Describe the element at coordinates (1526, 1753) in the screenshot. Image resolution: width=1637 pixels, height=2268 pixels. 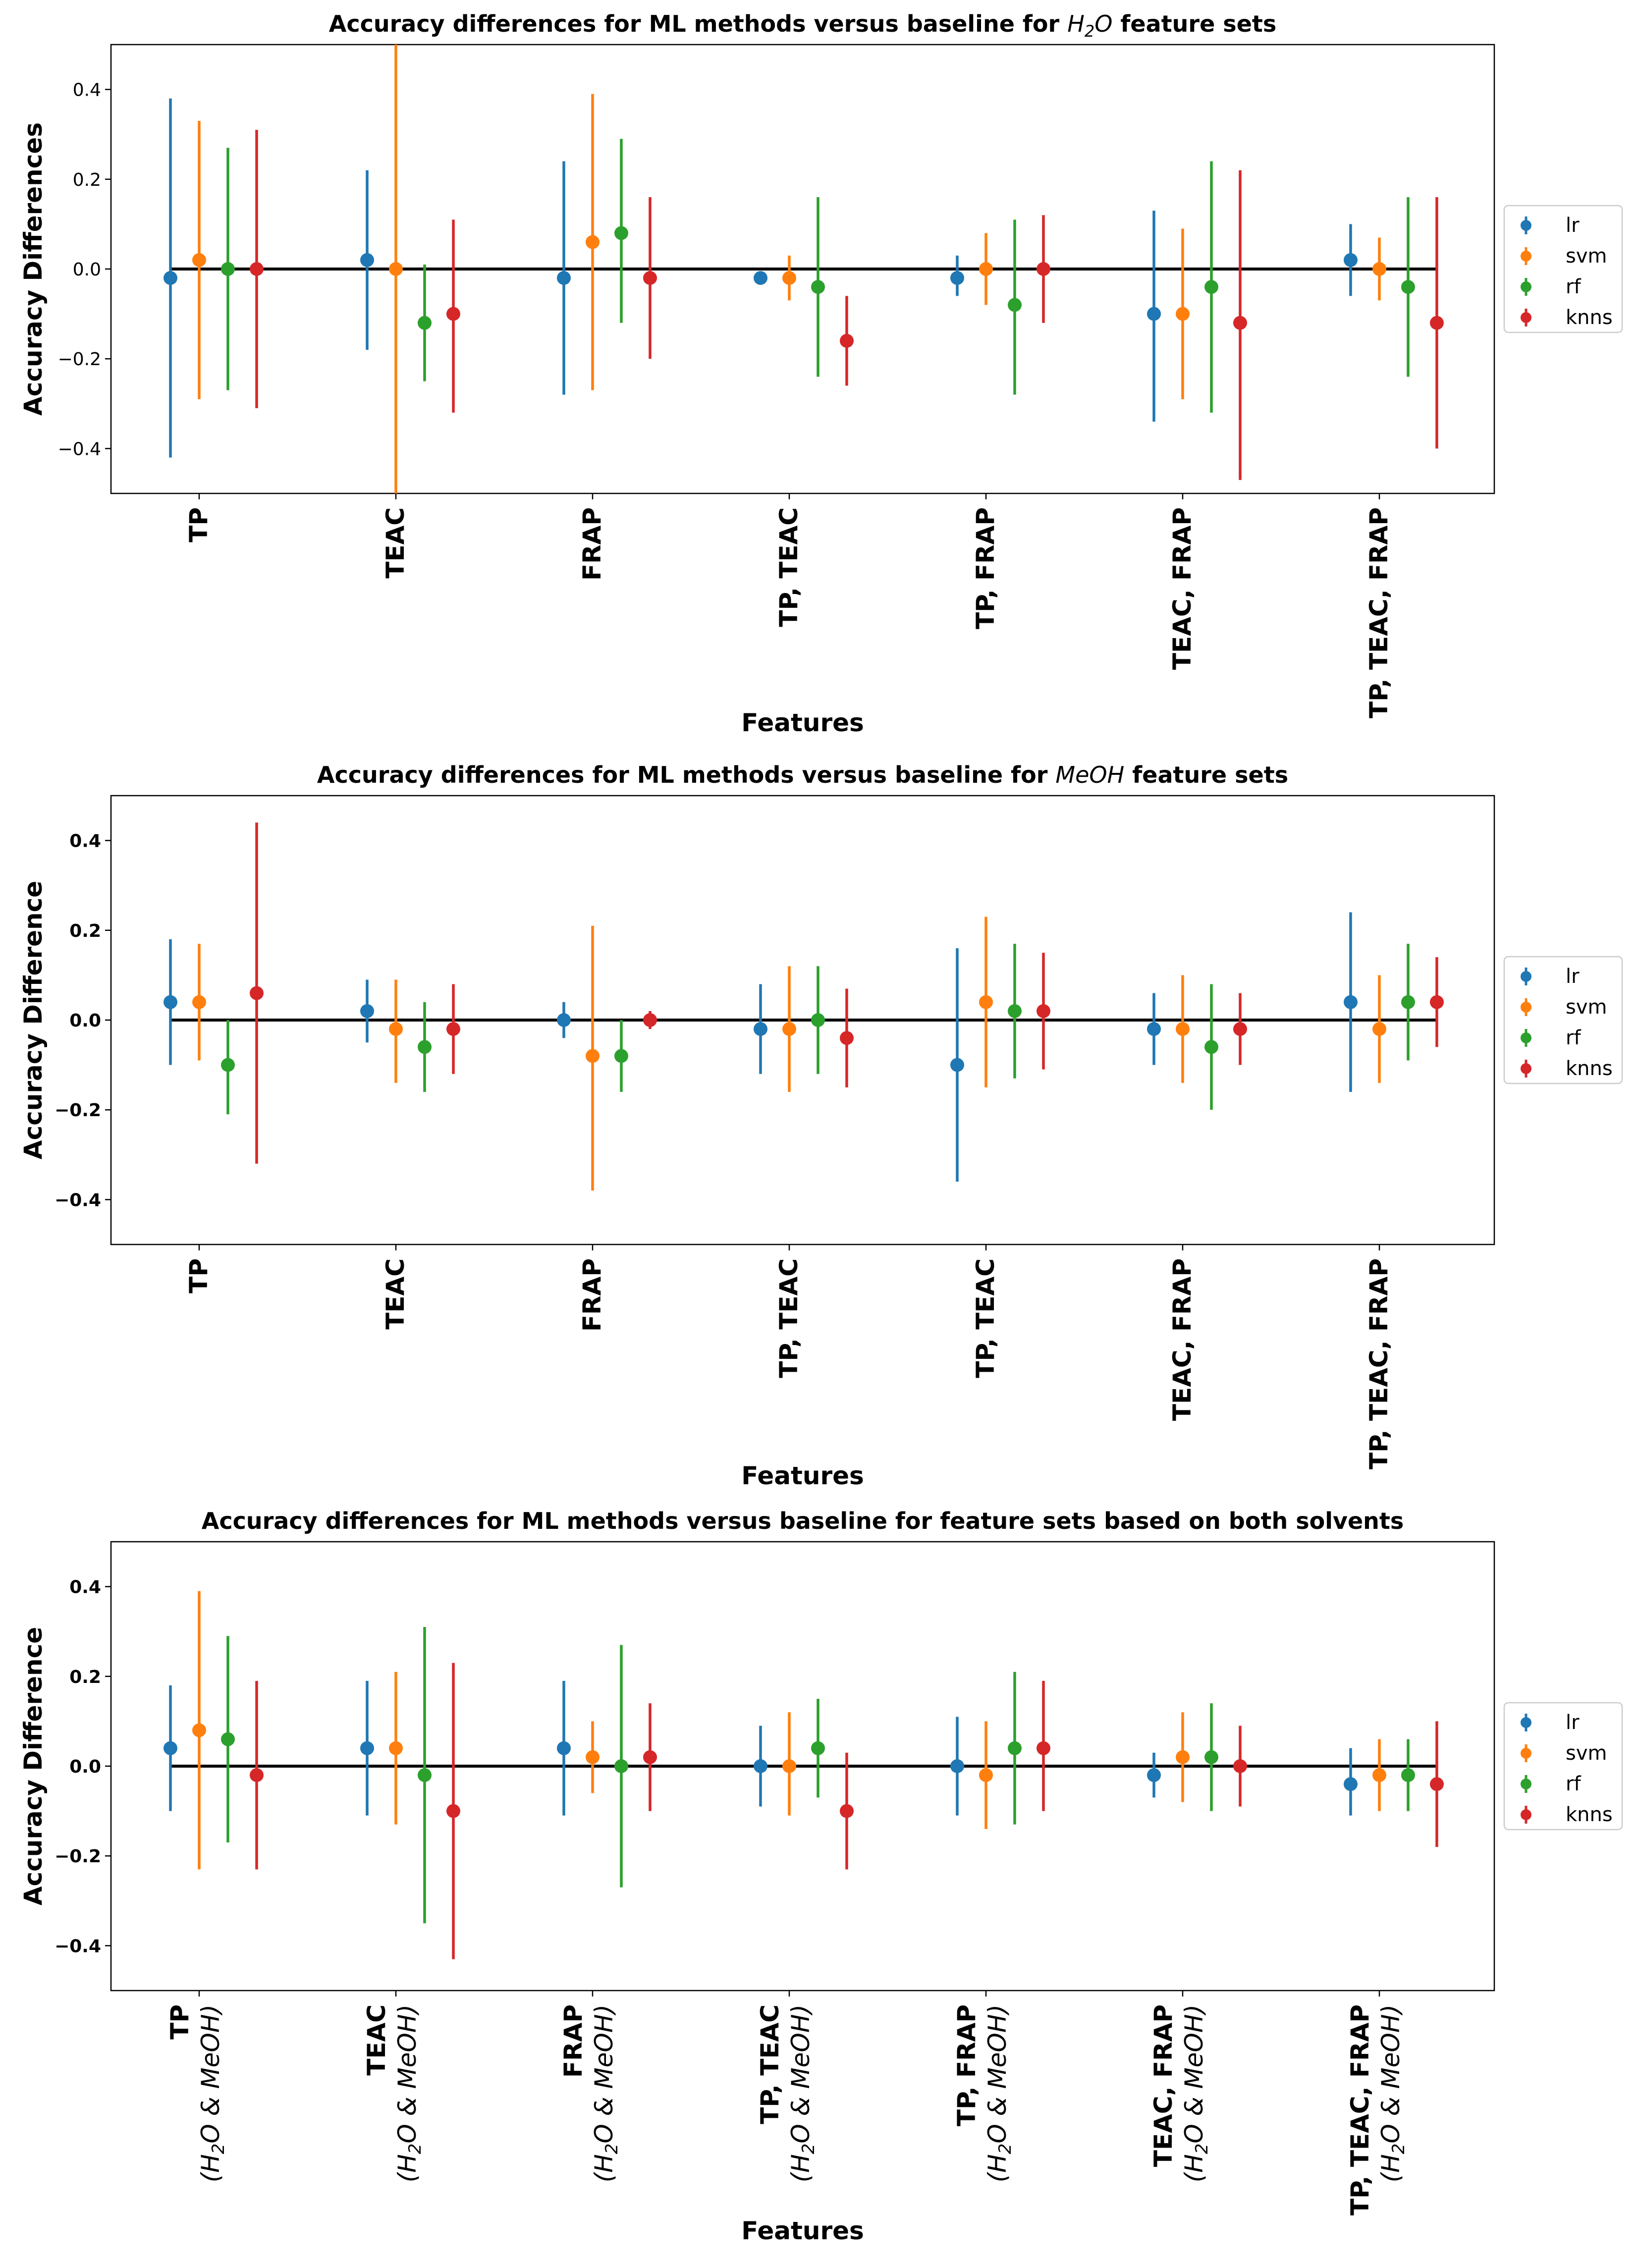
I see `legend-point-svm` at that location.